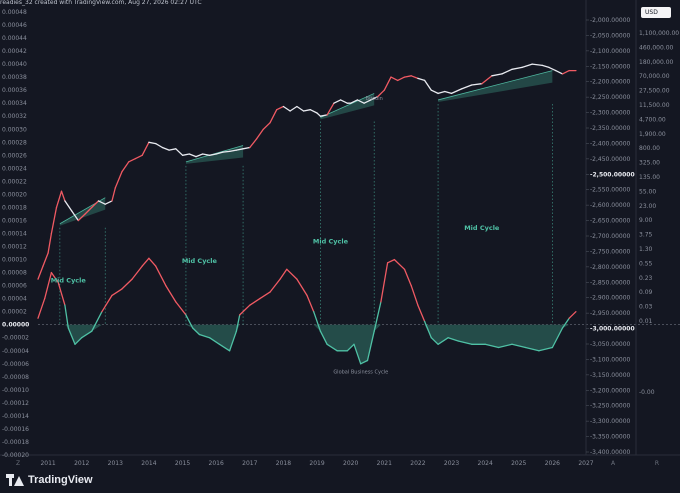 This screenshot has width=680, height=493. Describe the element at coordinates (613, 463) in the screenshot. I see `axis-marker-mid: A` at that location.